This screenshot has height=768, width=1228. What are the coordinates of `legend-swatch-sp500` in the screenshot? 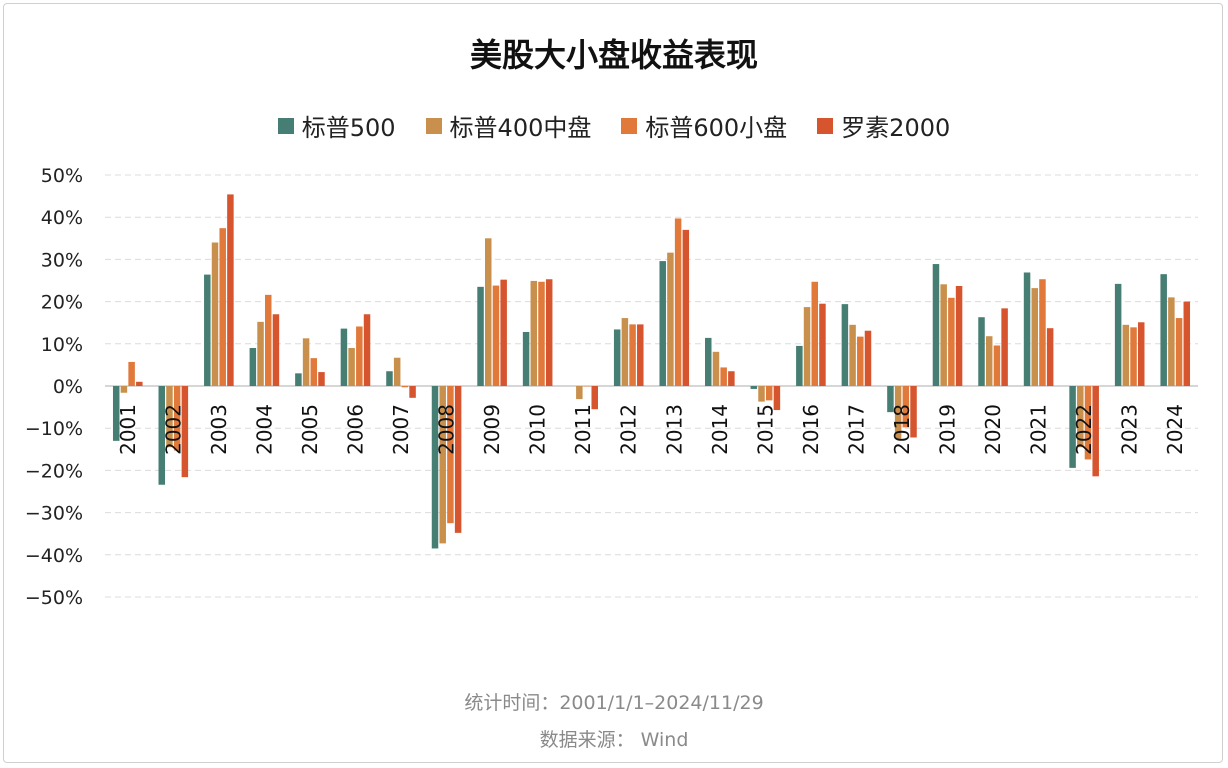 It's located at (285, 125).